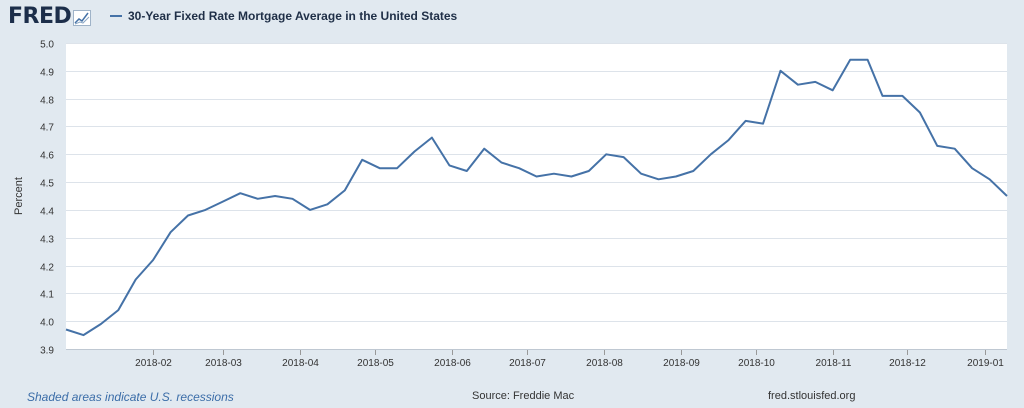 Image resolution: width=1024 pixels, height=408 pixels. Describe the element at coordinates (756, 363) in the screenshot. I see `x-tick-label: 2018-10` at that location.